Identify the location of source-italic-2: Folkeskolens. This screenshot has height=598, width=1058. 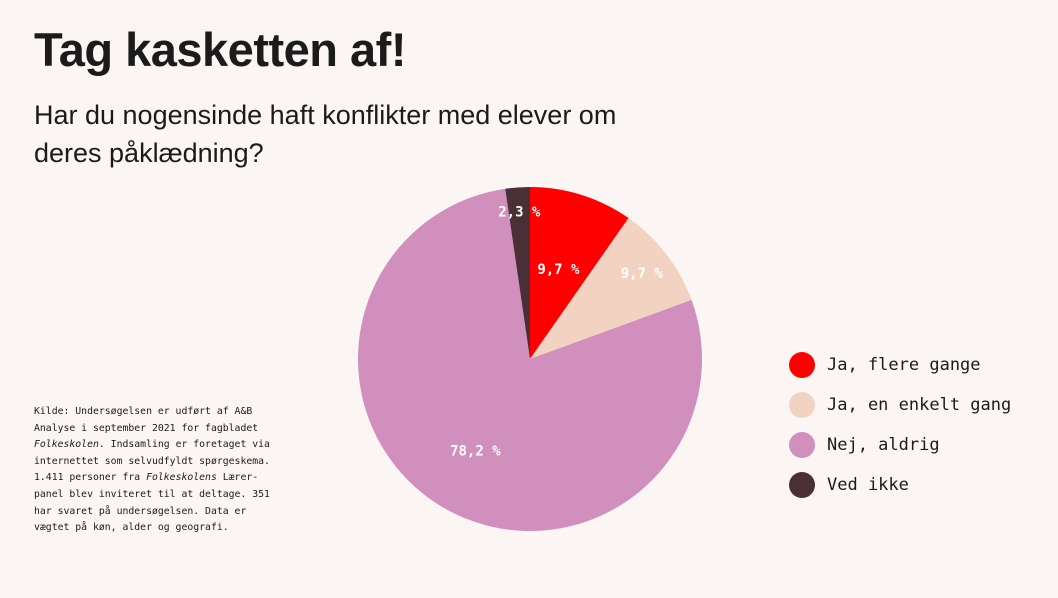
(181, 478).